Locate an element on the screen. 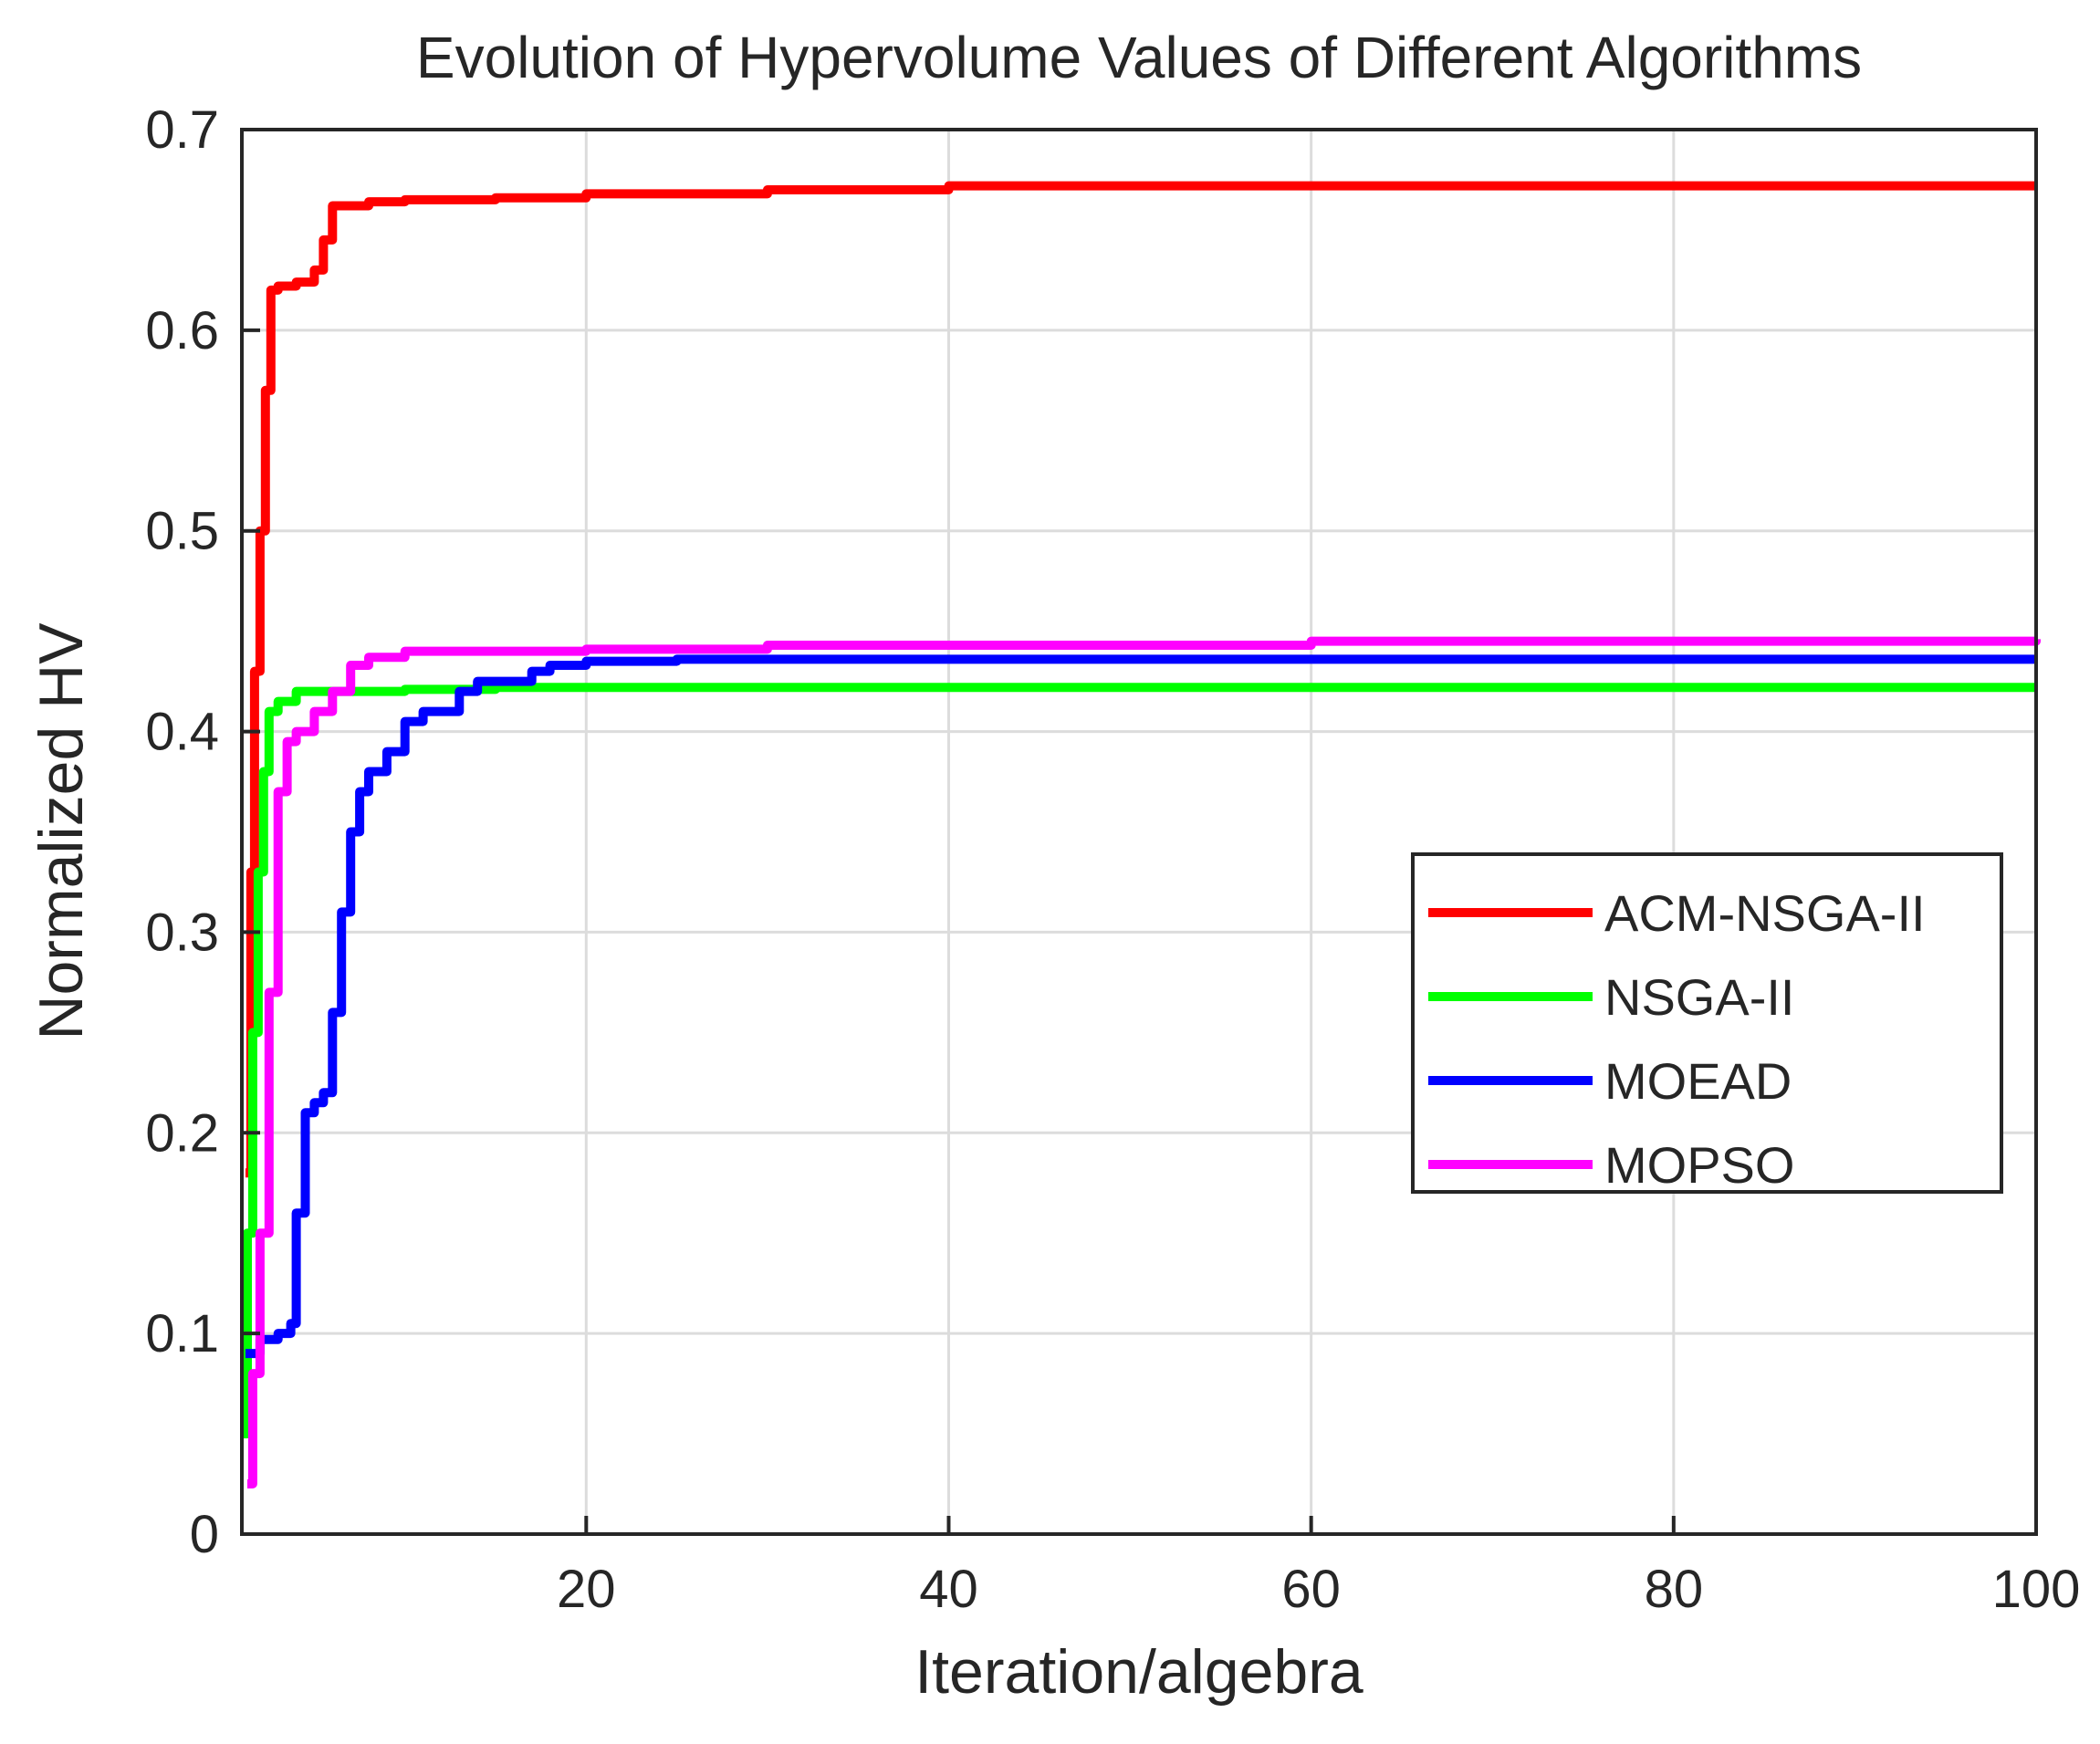 The height and width of the screenshot is (1744, 2100). y-tick-label: 0.5 is located at coordinates (182, 531).